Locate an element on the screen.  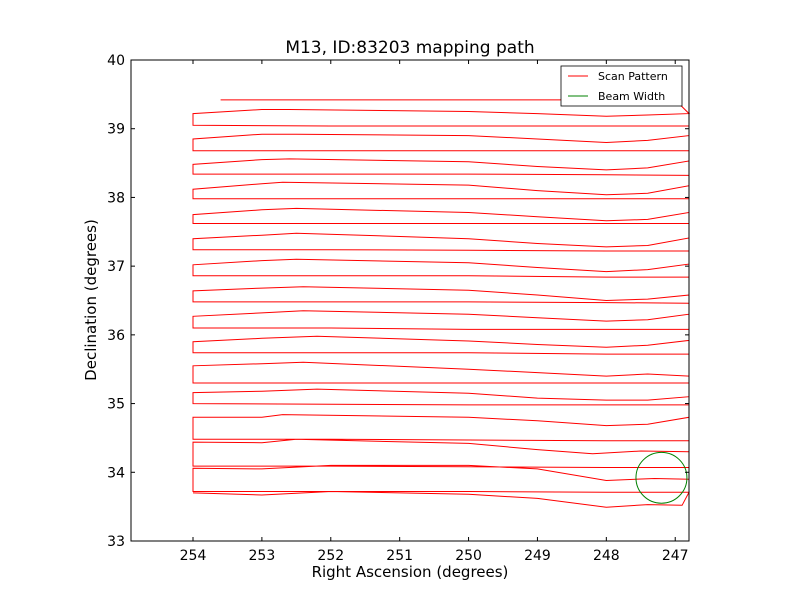
x-tick-label: 254 is located at coordinates (193, 556).